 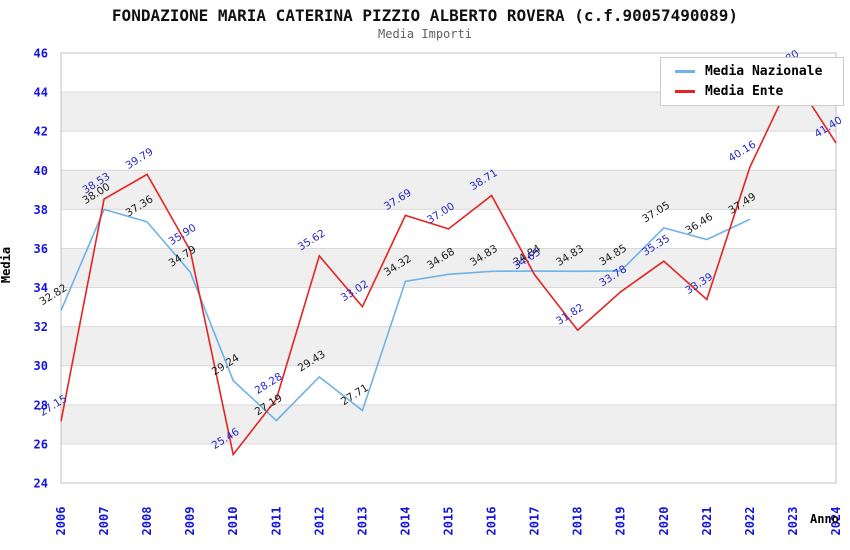 I want to click on y-tick-label: 24, so click(x=41, y=484).